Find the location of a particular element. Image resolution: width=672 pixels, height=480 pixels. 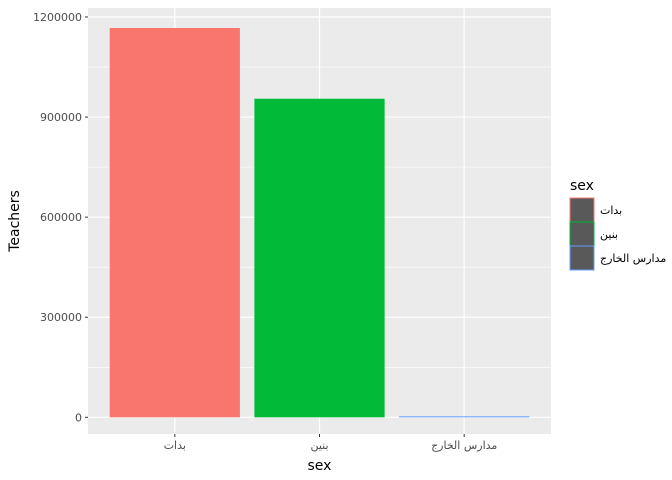

y-tick-label: 900000 is located at coordinates (61, 117).